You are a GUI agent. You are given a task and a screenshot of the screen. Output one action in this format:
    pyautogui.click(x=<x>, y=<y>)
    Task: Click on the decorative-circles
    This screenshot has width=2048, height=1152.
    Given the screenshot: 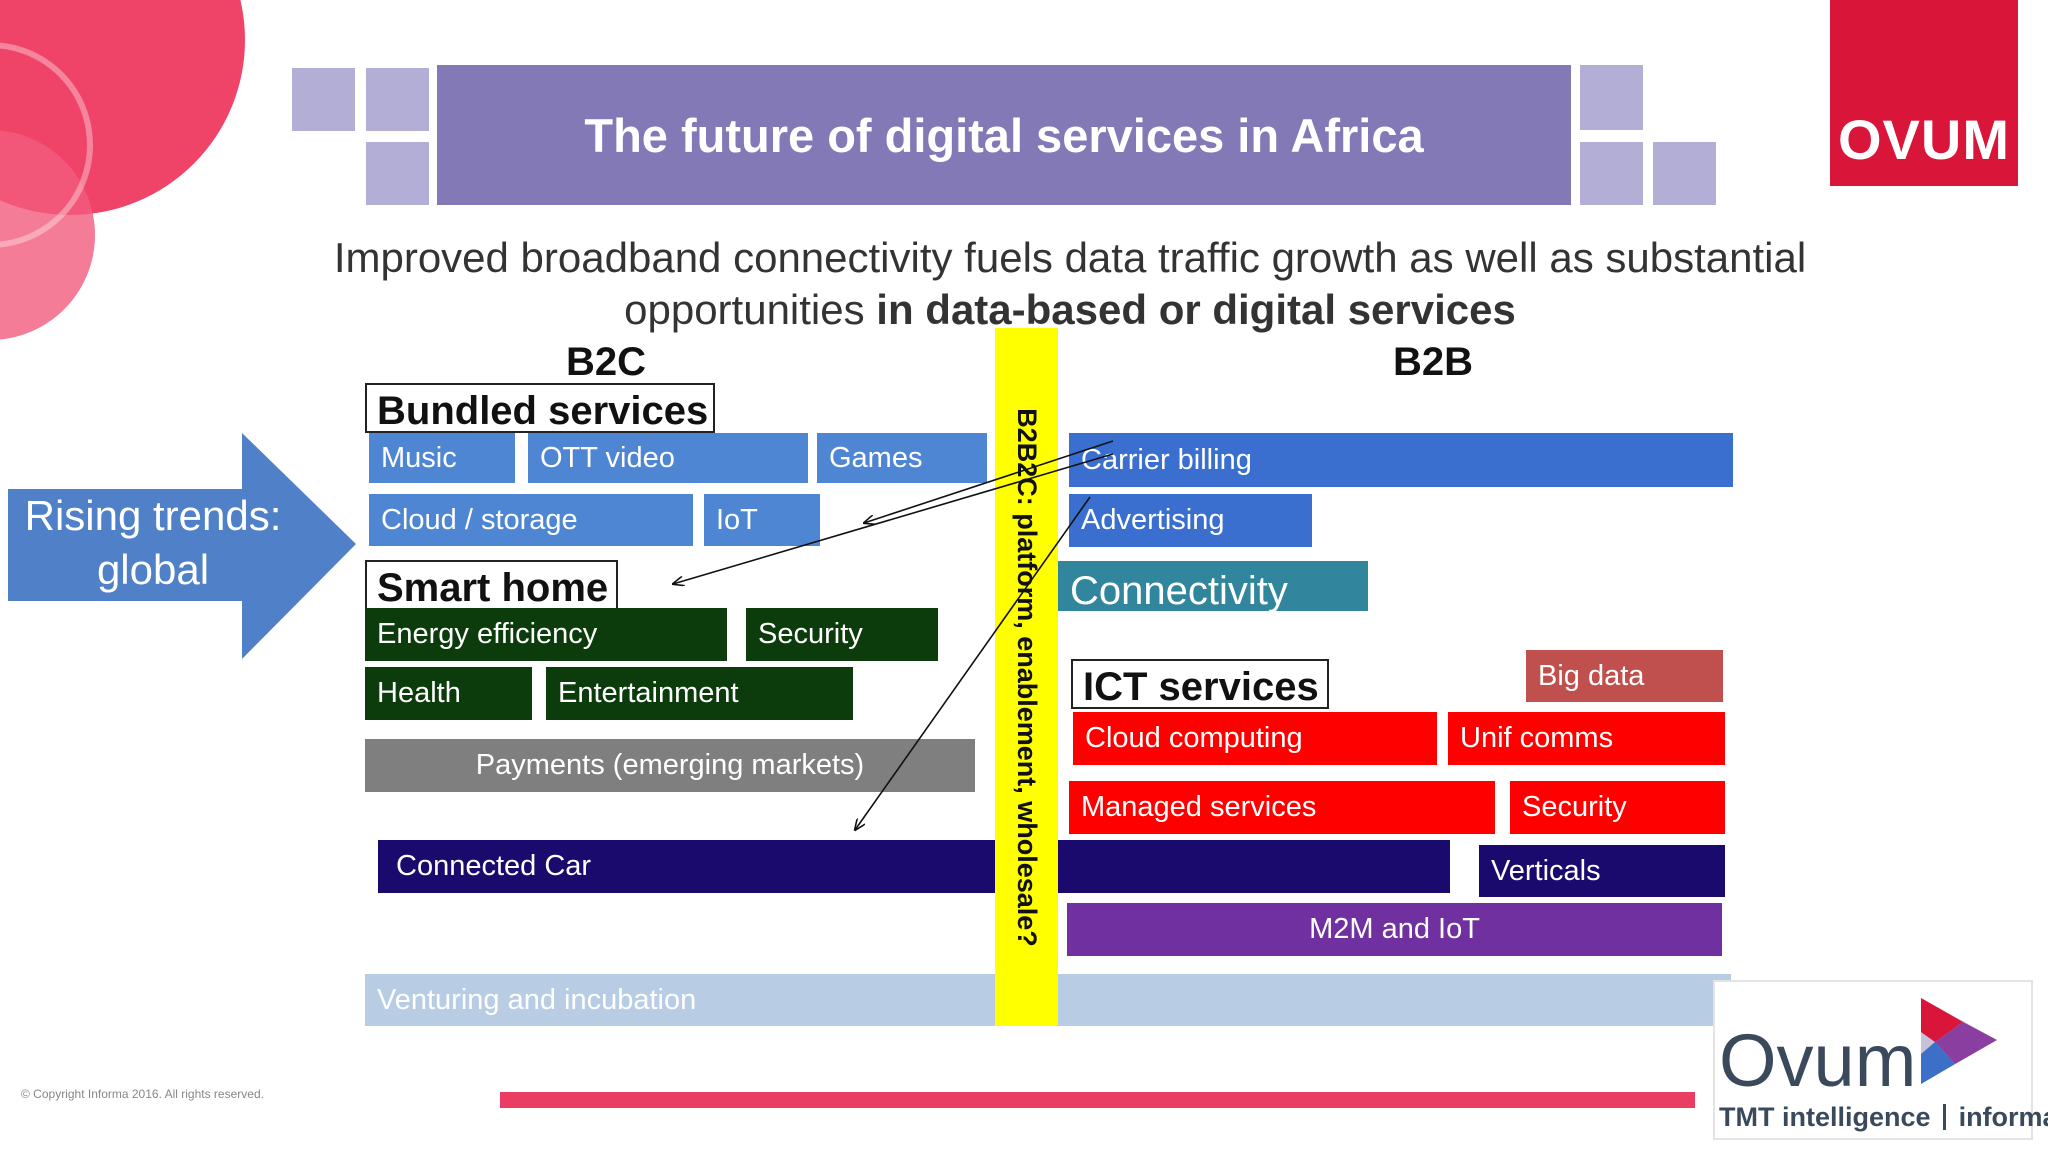 What is the action you would take?
    pyautogui.click(x=122, y=170)
    